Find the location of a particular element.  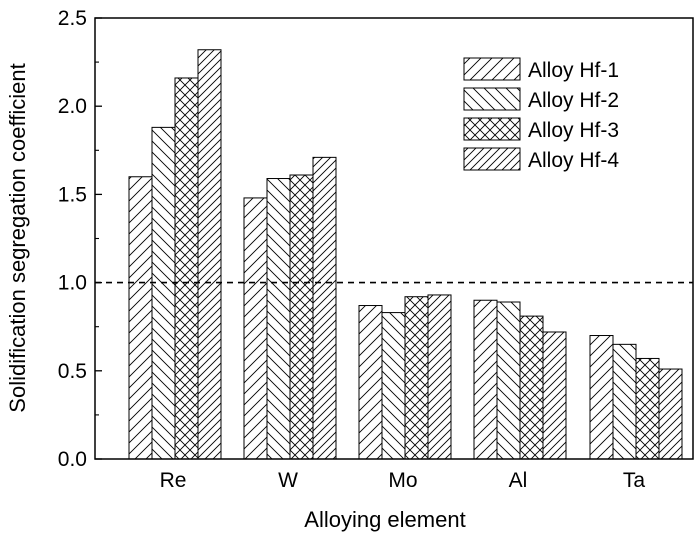

legend-label-1: Alloy Hf-1 is located at coordinates (573, 70).